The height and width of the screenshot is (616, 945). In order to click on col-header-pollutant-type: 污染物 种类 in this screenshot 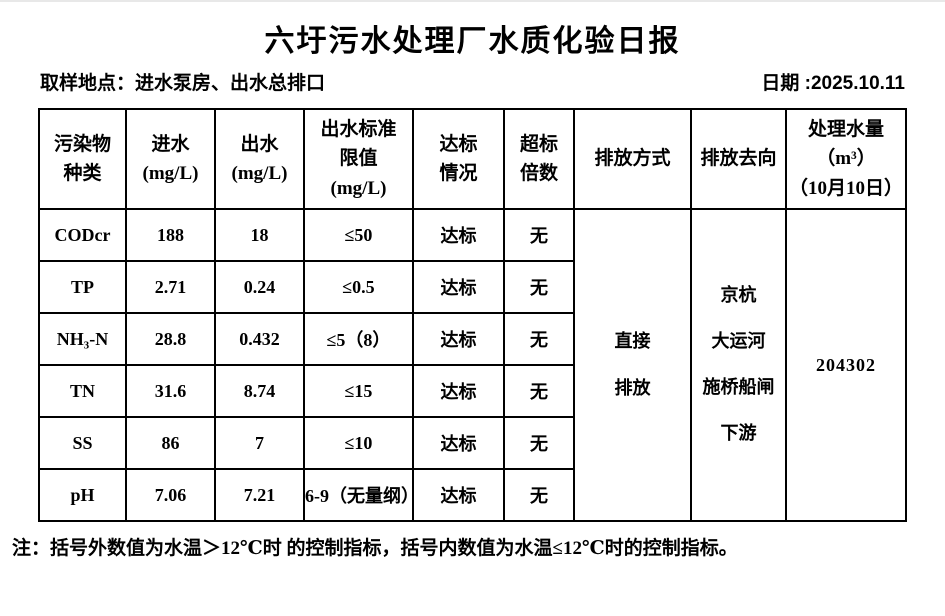, I will do `click(82, 159)`.